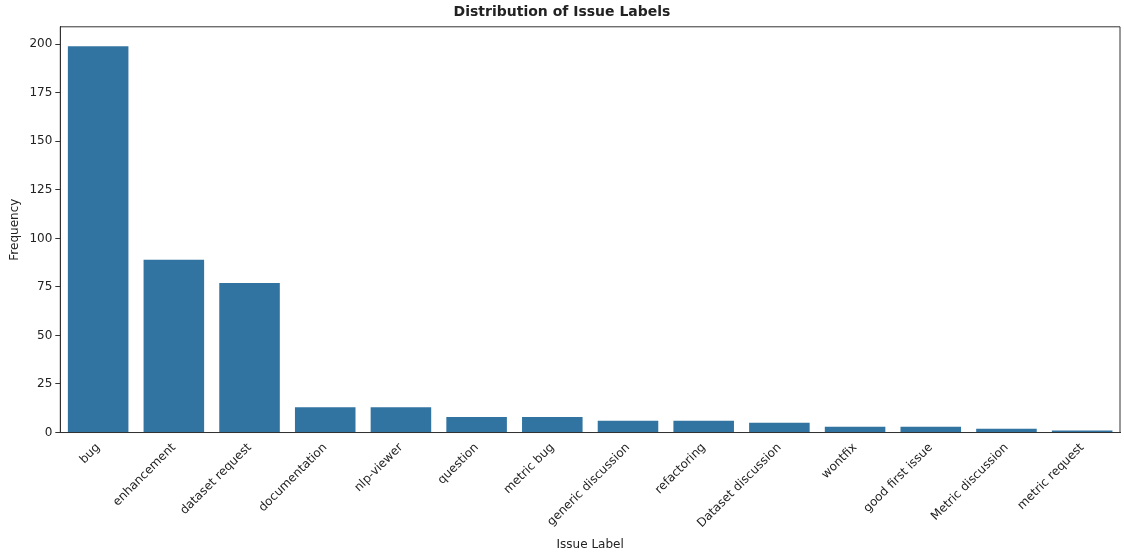  I want to click on y-tick-label: 75, so click(45, 286).